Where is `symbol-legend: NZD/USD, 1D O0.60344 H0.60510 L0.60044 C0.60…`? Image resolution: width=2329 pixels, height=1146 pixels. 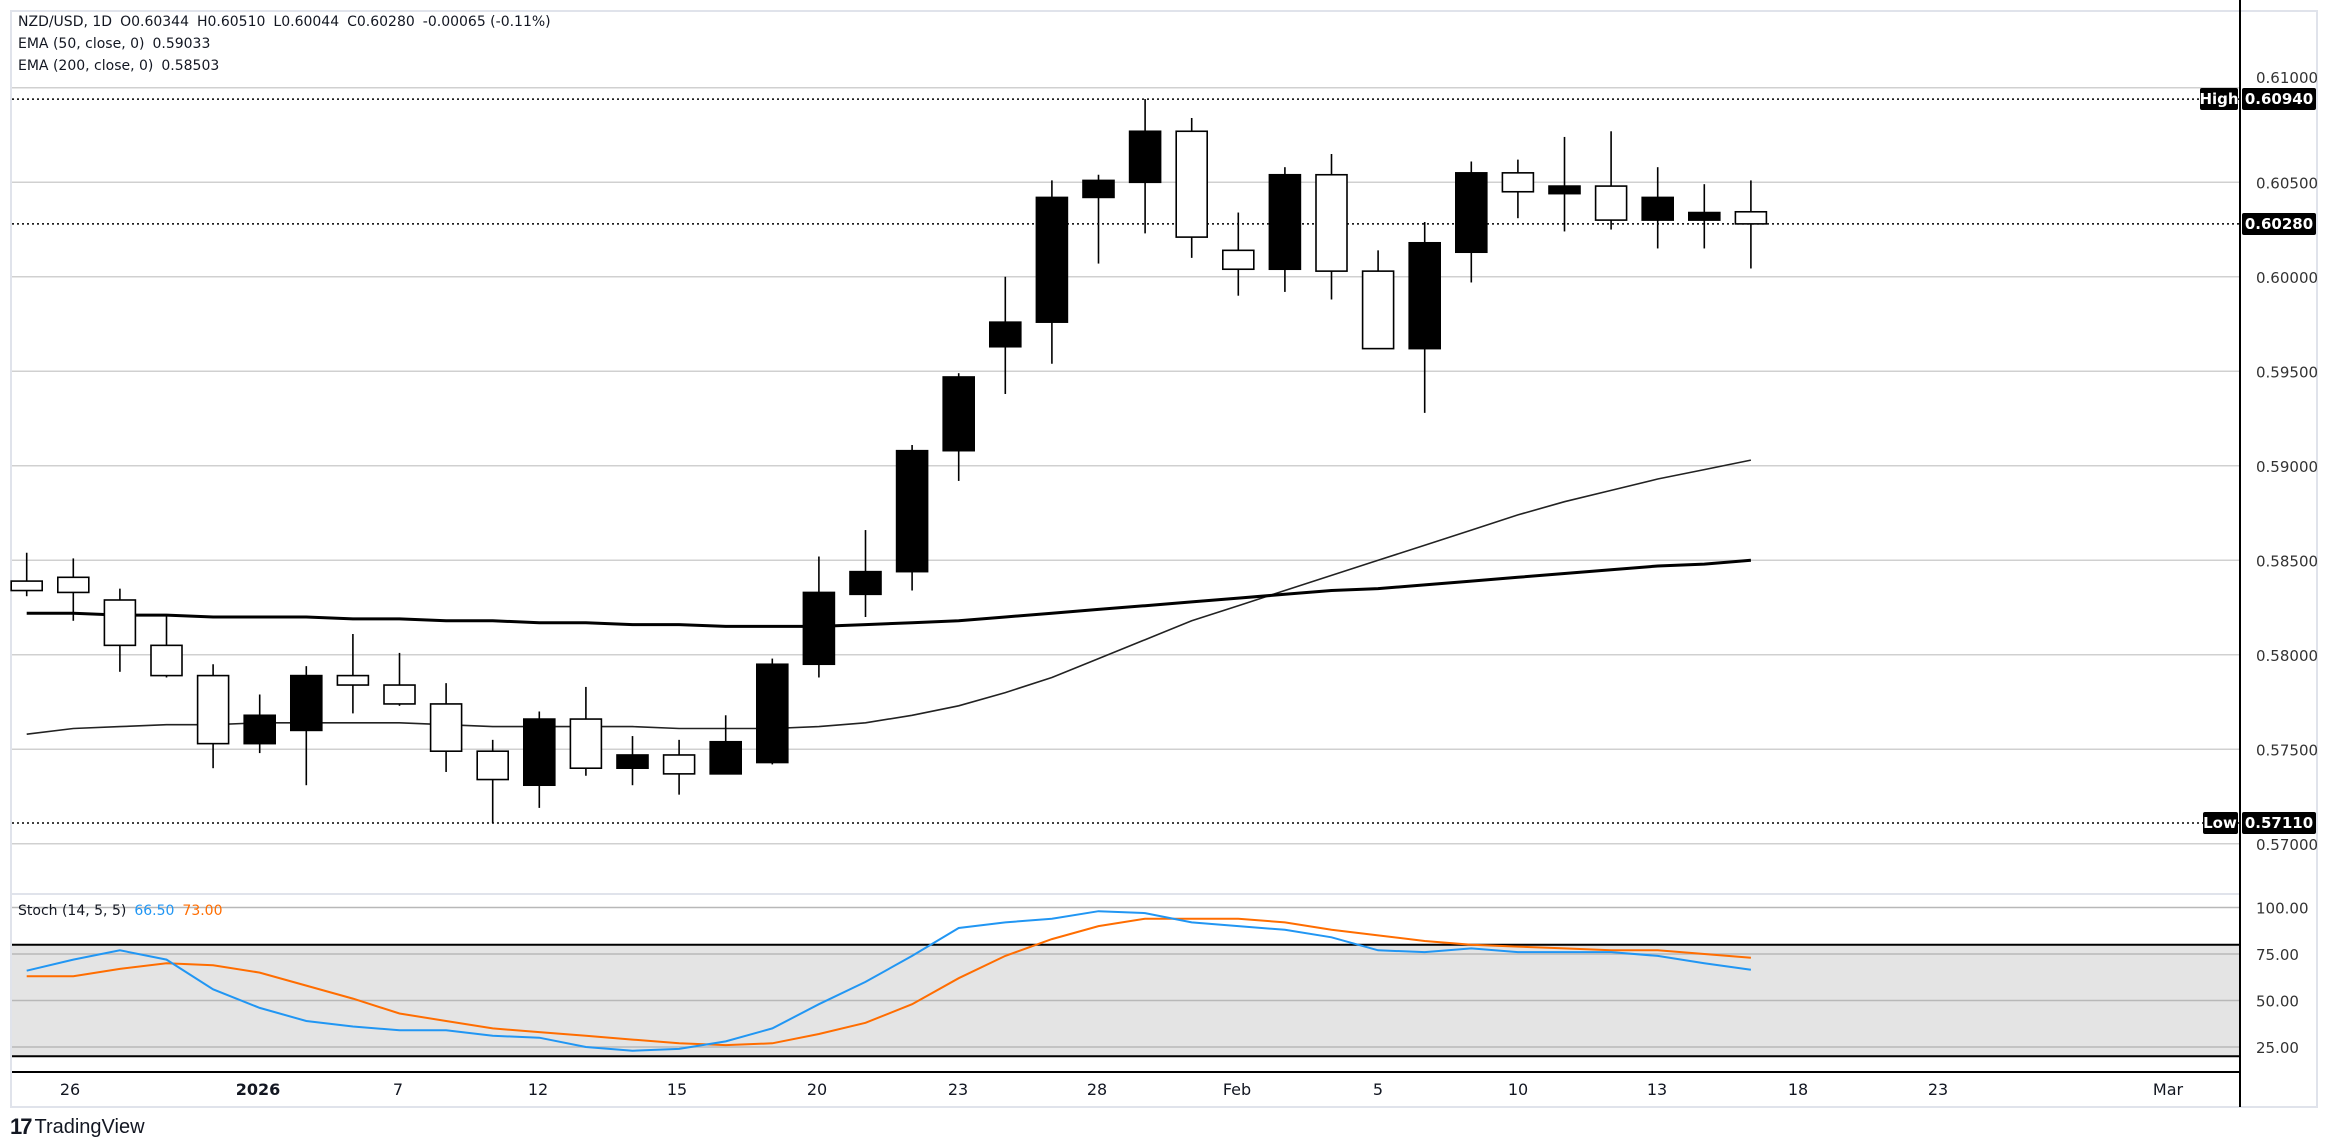
symbol-legend: NZD/USD, 1D O0.60344 H0.60510 L0.60044 C0.60… is located at coordinates (288, 22).